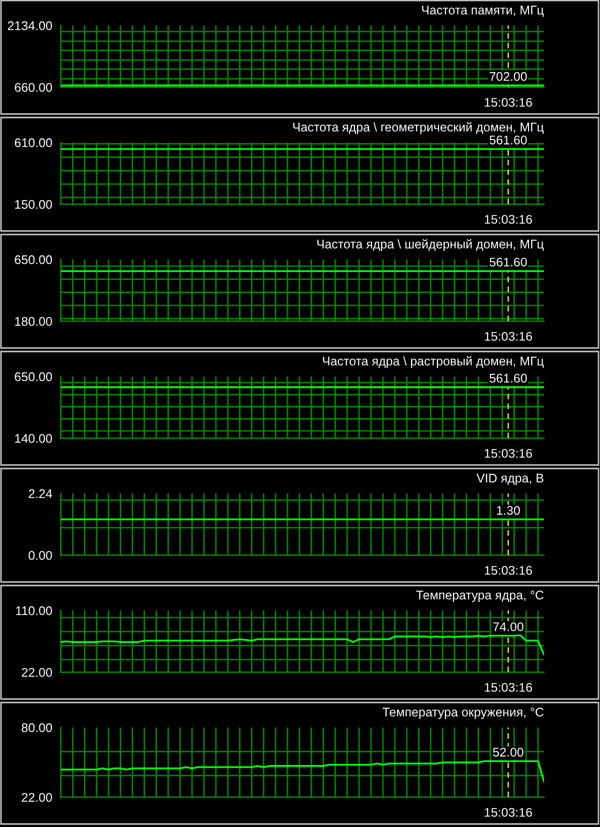 The image size is (600, 827). What do you see at coordinates (508, 627) in the screenshot?
I see `data-label: 74.00` at bounding box center [508, 627].